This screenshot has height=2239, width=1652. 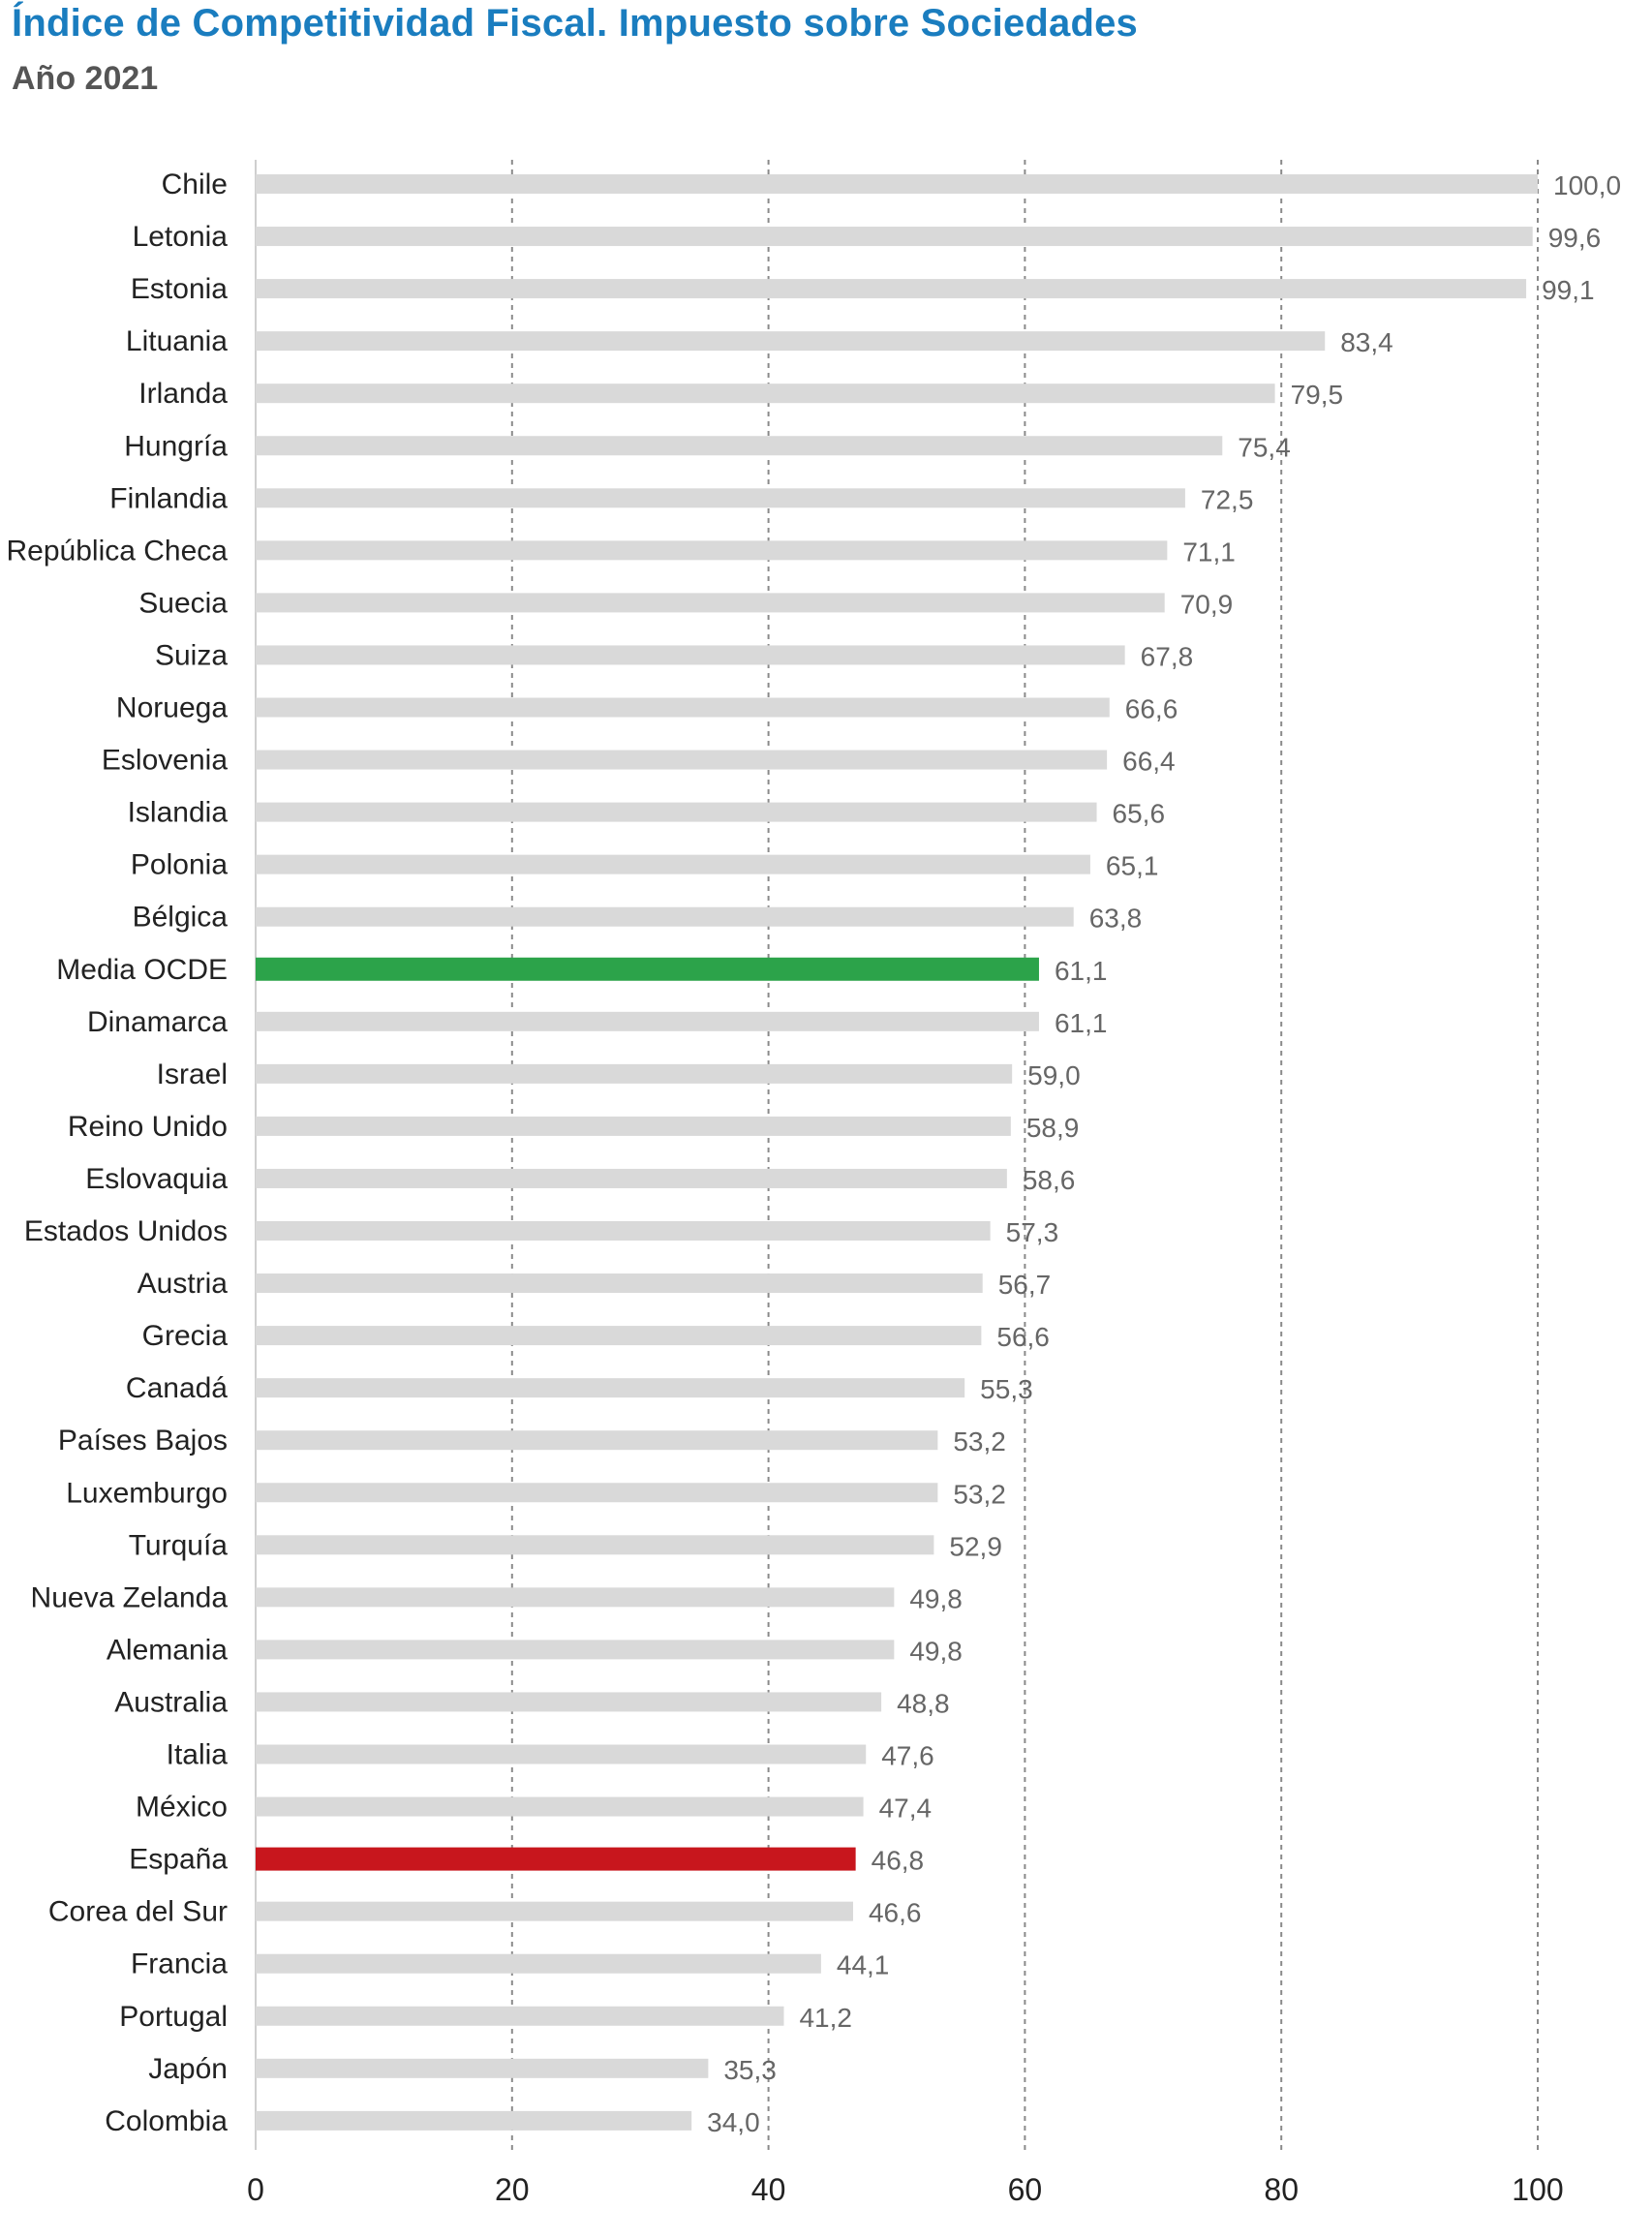 What do you see at coordinates (179, 1545) in the screenshot?
I see `category-label: Turquía` at bounding box center [179, 1545].